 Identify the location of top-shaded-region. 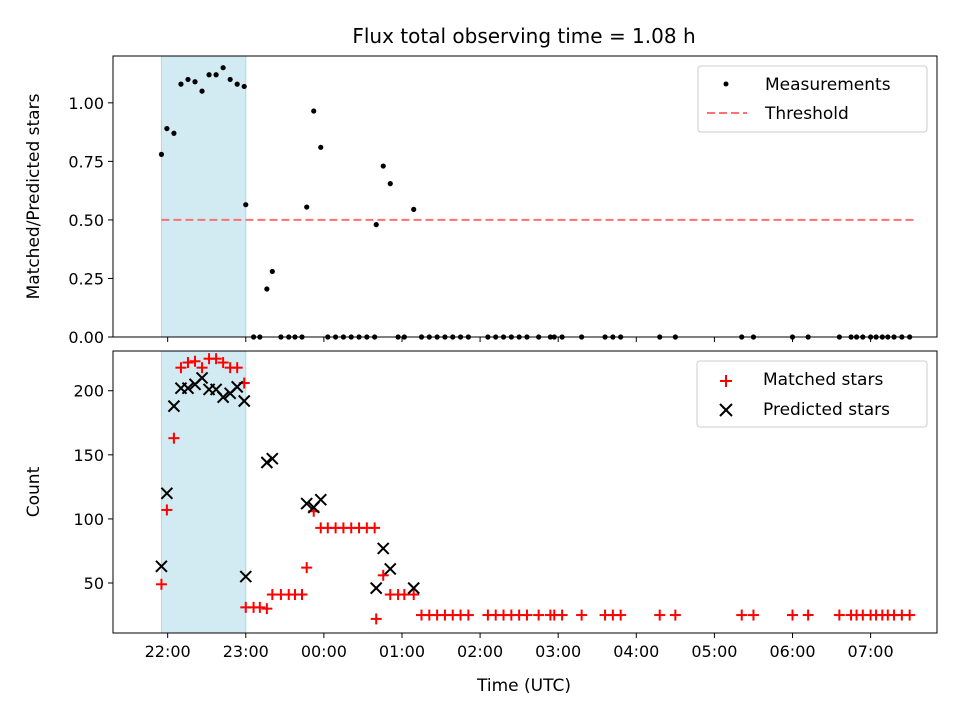
(203, 196).